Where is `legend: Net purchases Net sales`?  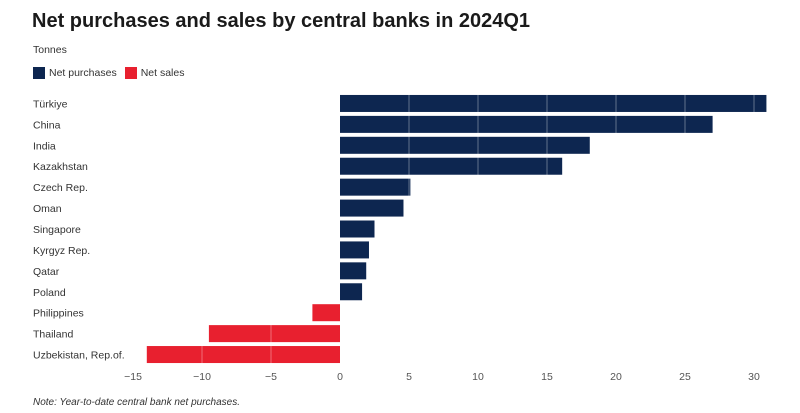
legend: Net purchases Net sales is located at coordinates (112, 73).